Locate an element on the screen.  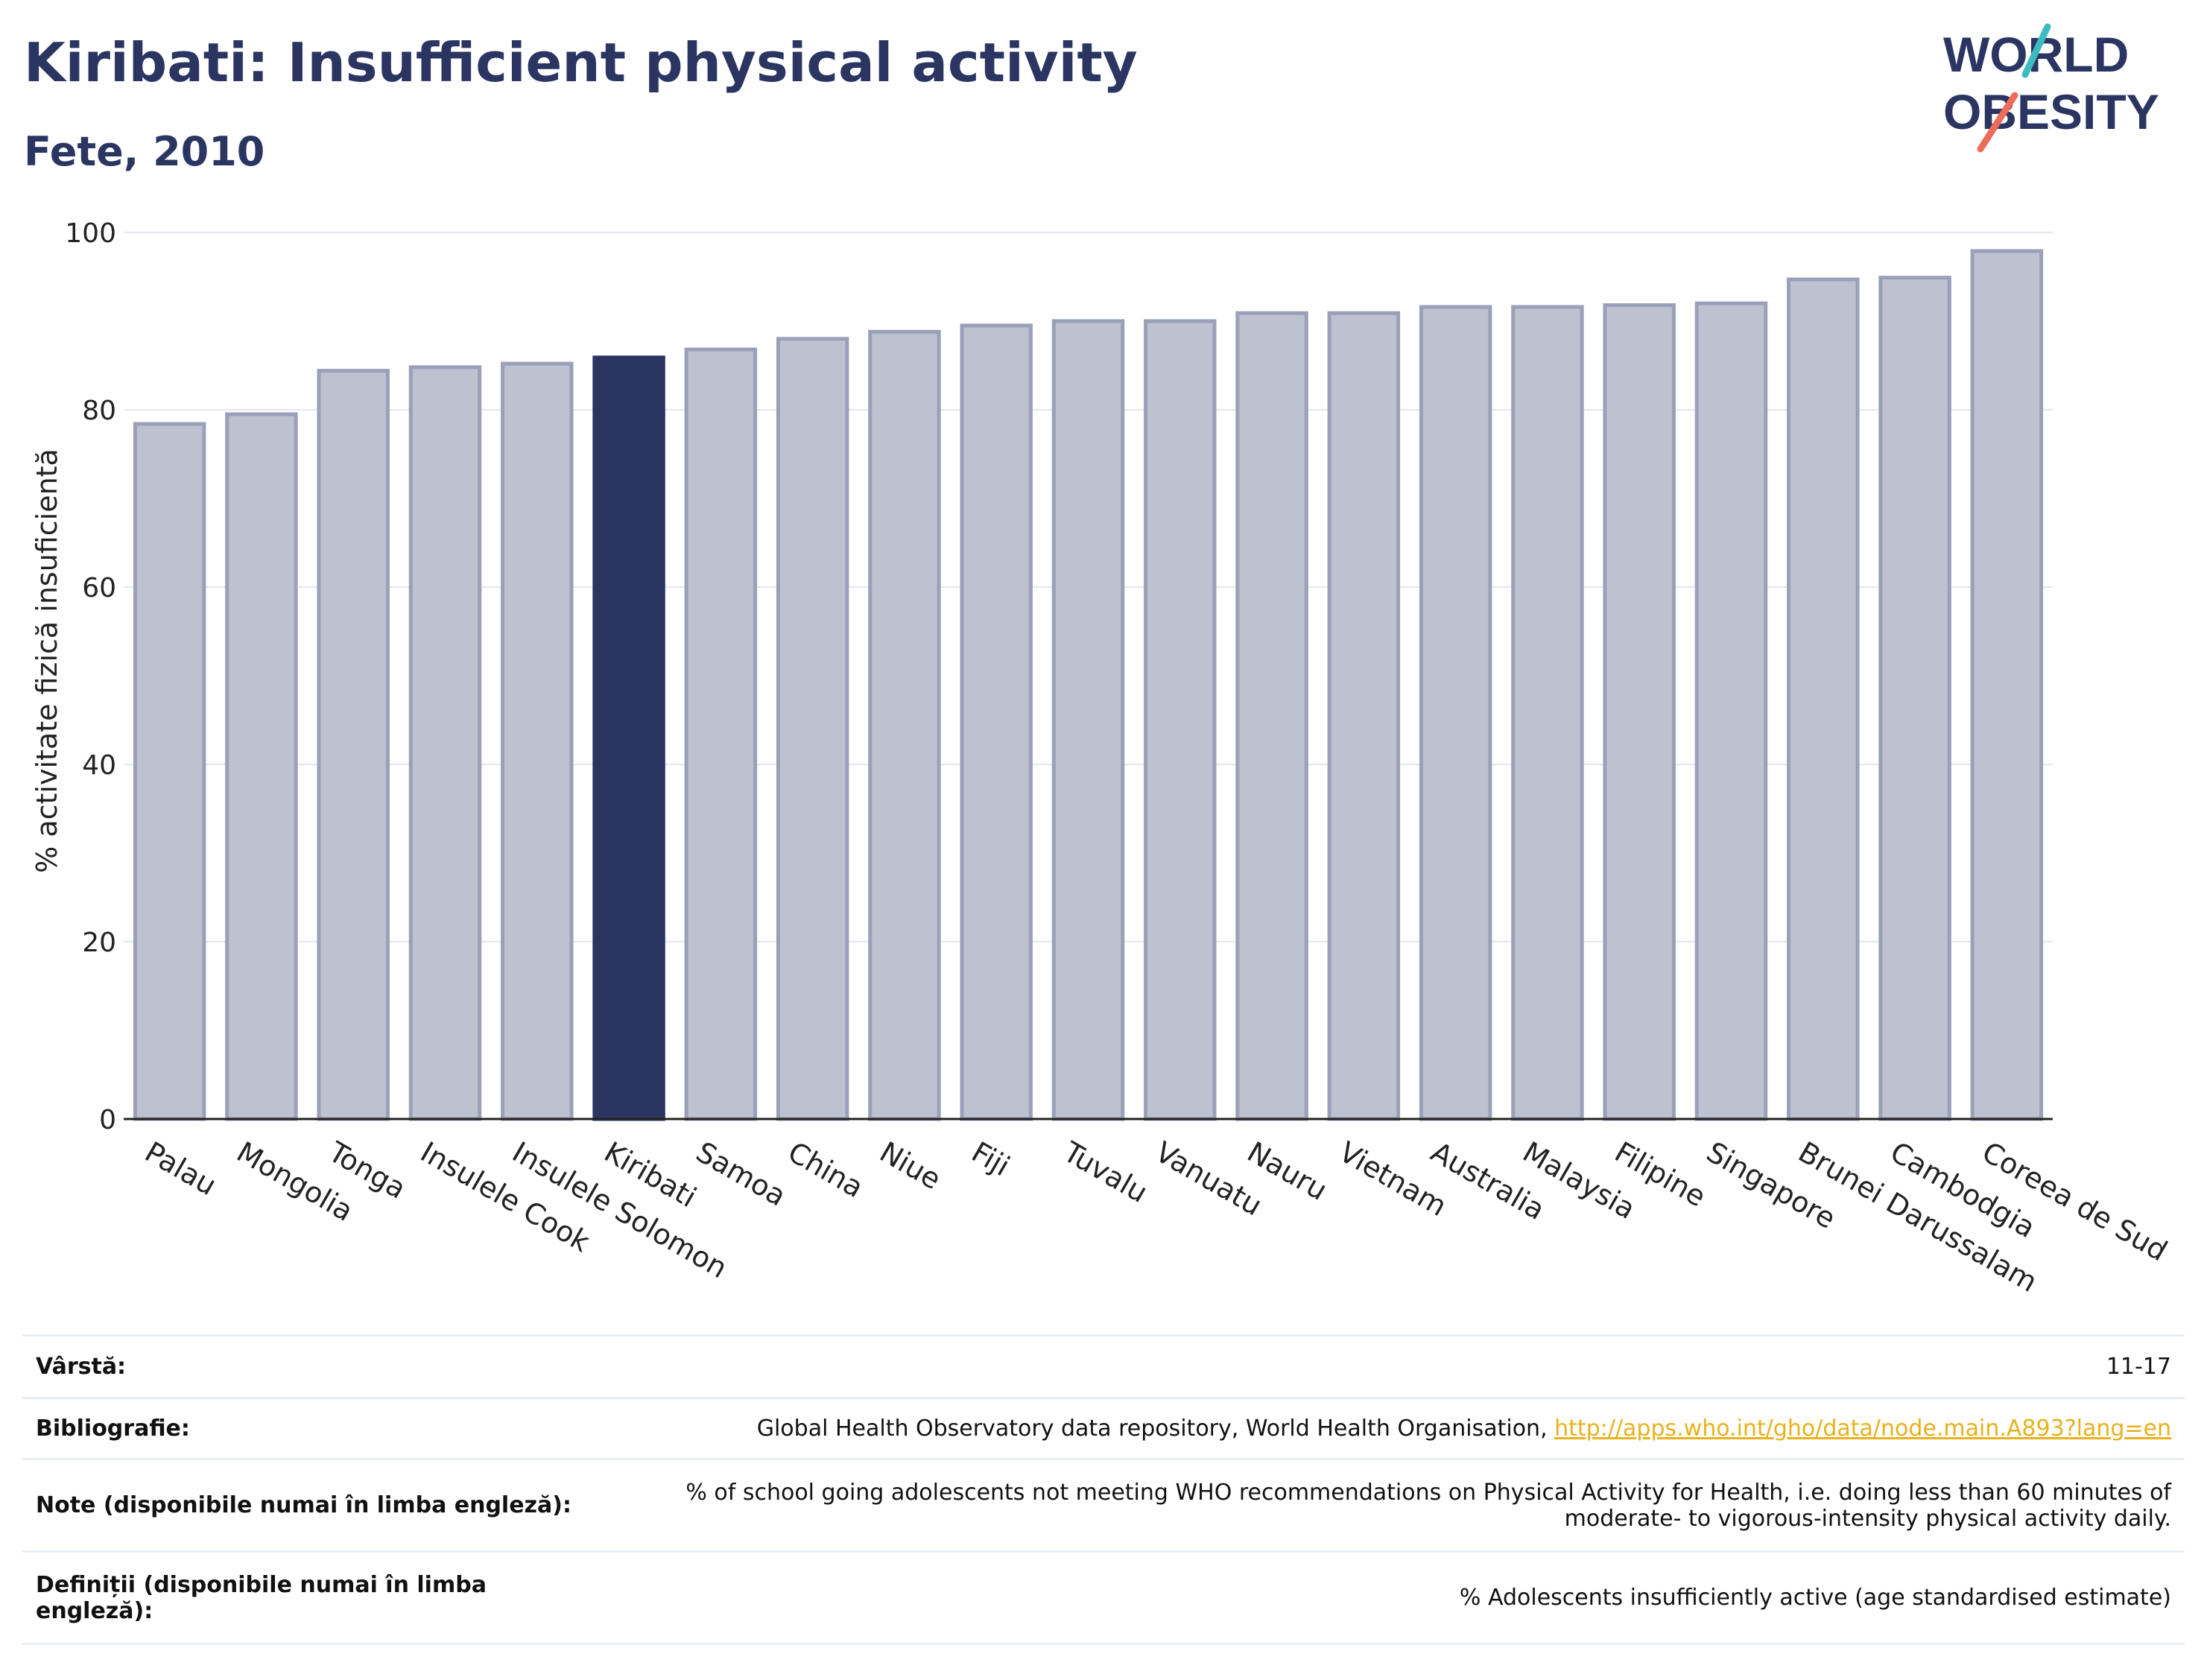
logo-slash-coral is located at coordinates (1997, 122).